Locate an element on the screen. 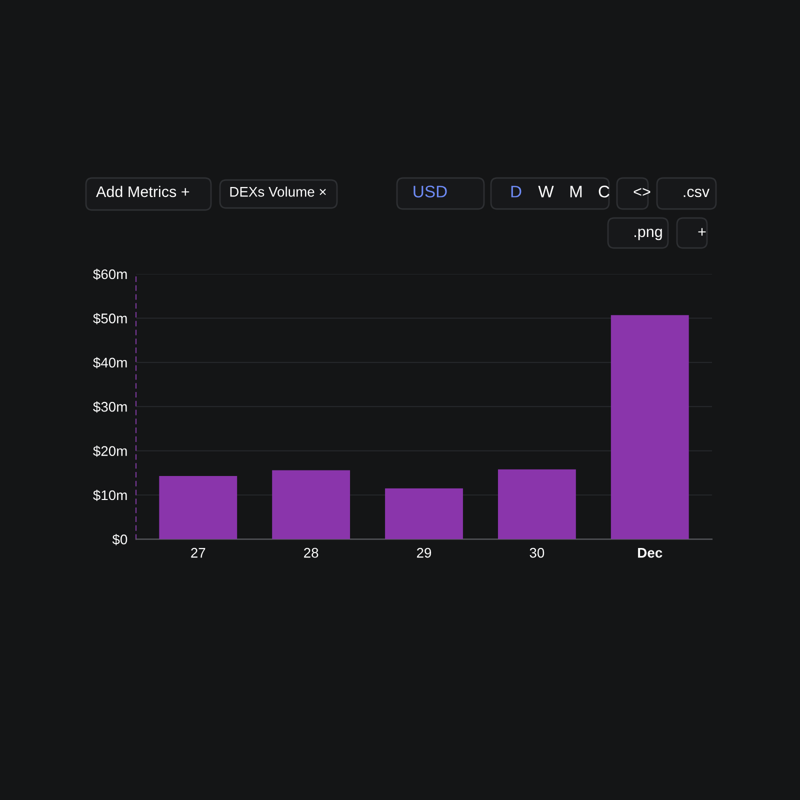 The width and height of the screenshot is (800, 800). text: DEXs Volume × is located at coordinates (278, 191).